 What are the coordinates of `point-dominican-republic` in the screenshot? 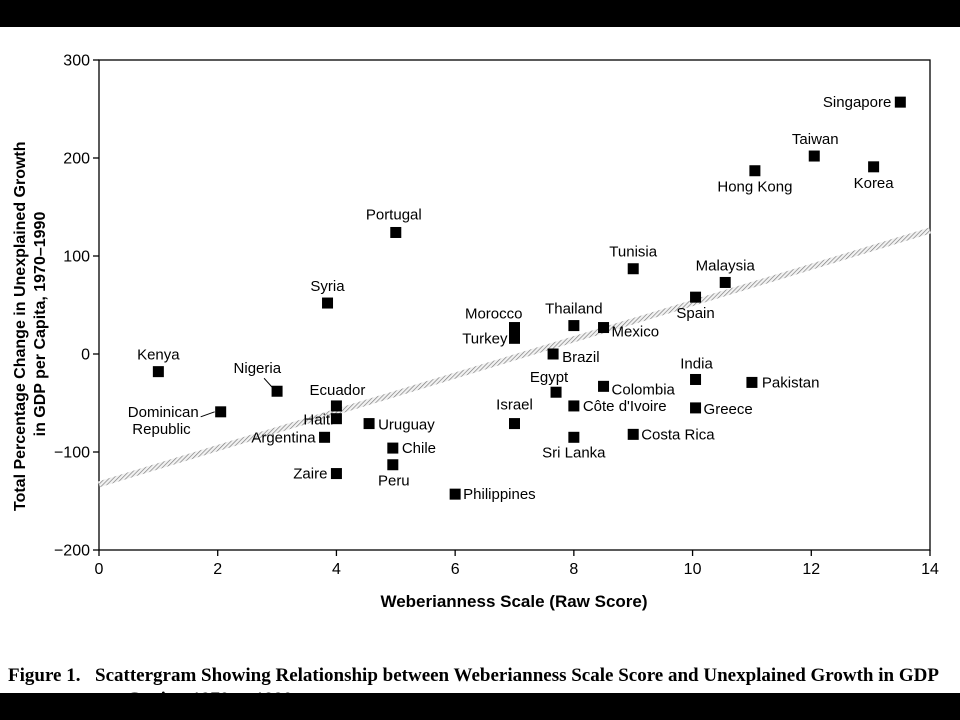 It's located at (221, 412).